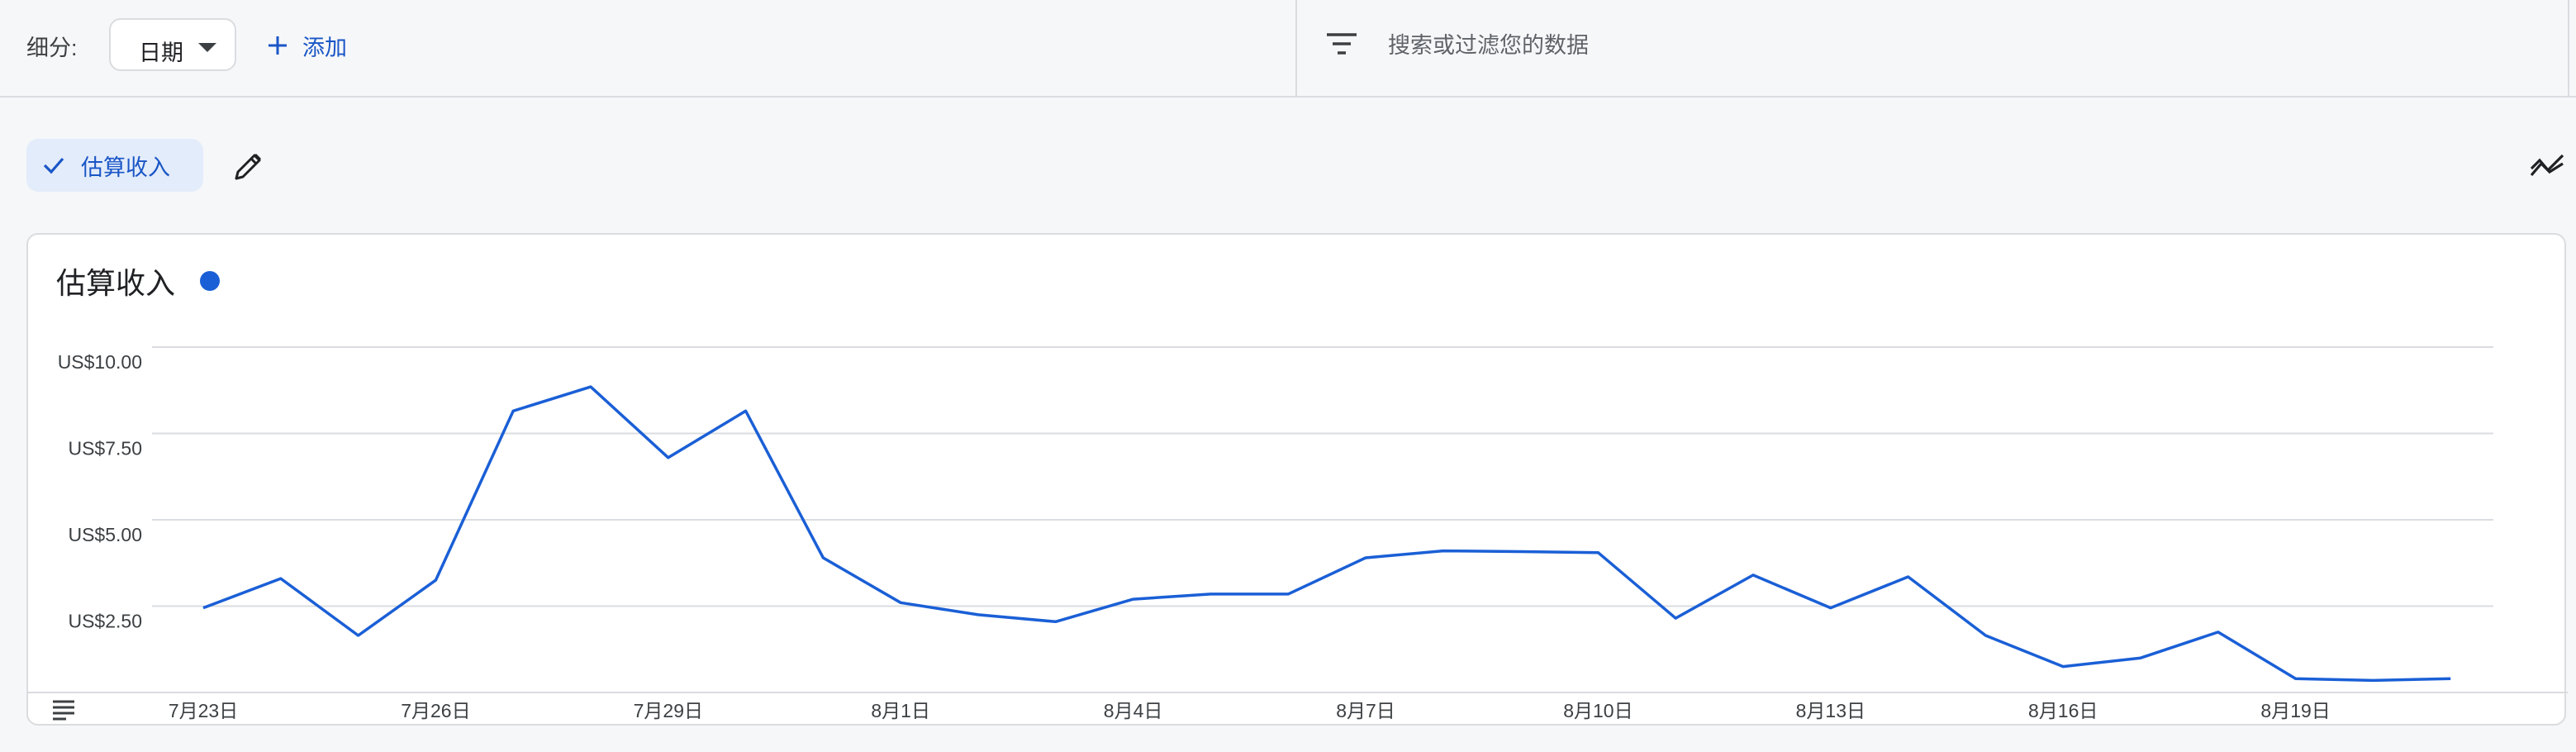 This screenshot has height=752, width=2576. I want to click on plus-icon, so click(278, 45).